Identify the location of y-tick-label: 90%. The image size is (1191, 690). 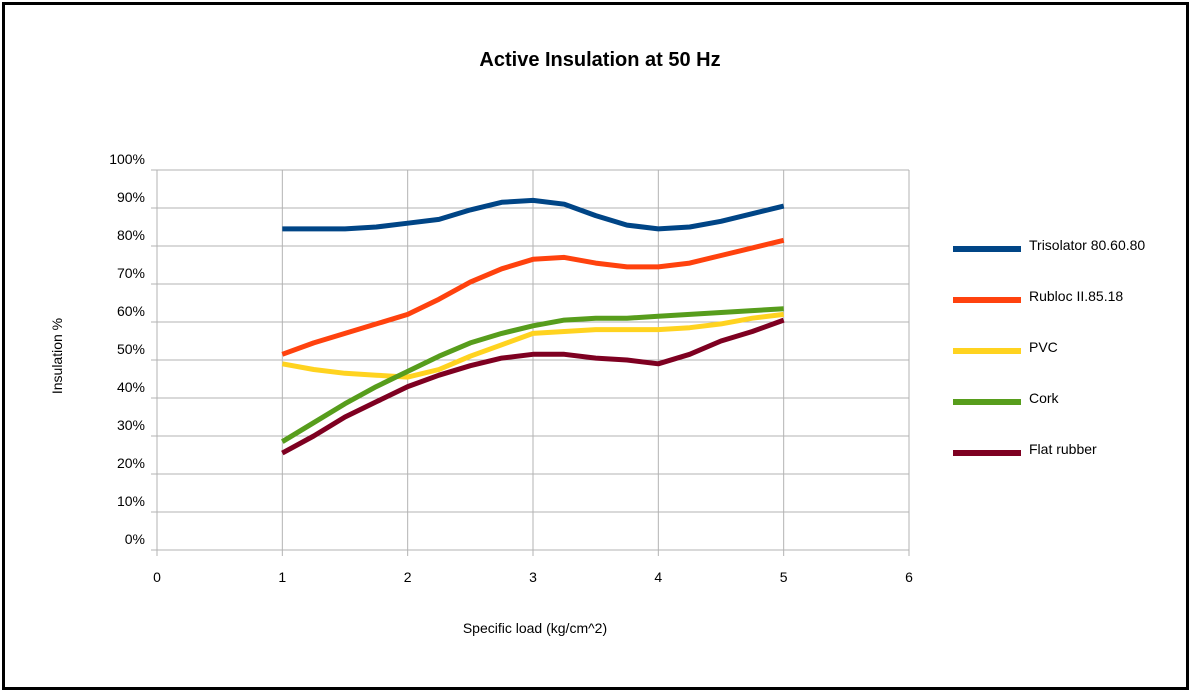
(131, 197).